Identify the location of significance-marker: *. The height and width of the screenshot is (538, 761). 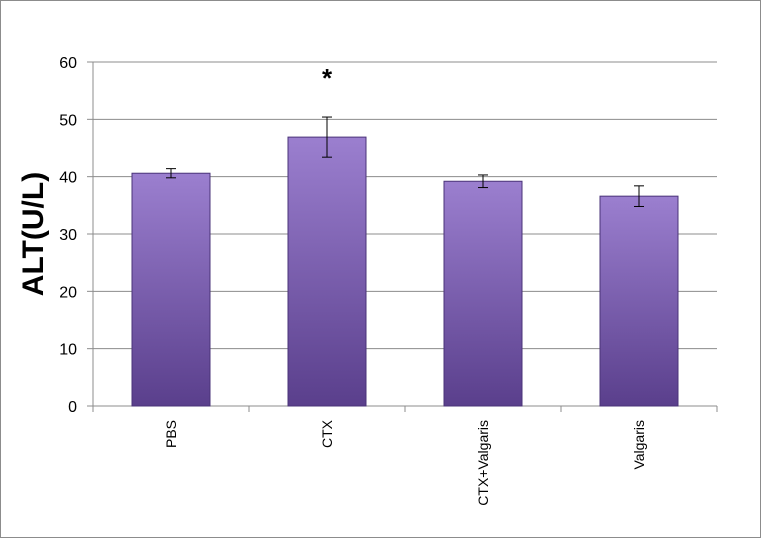
(327, 78).